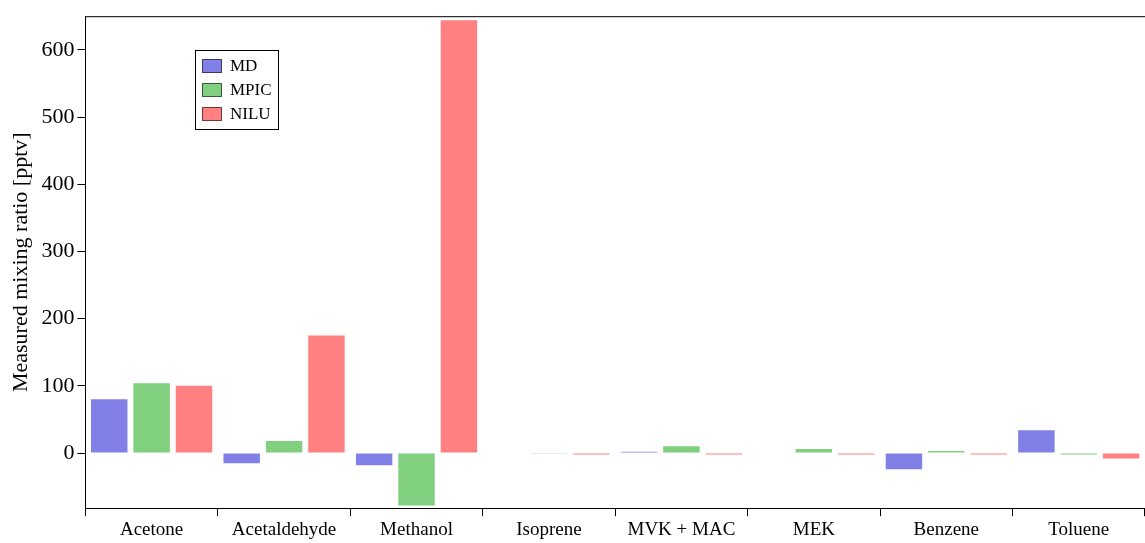 The height and width of the screenshot is (543, 1145). Describe the element at coordinates (1079, 528) in the screenshot. I see `x-tick-label: Toluene` at that location.